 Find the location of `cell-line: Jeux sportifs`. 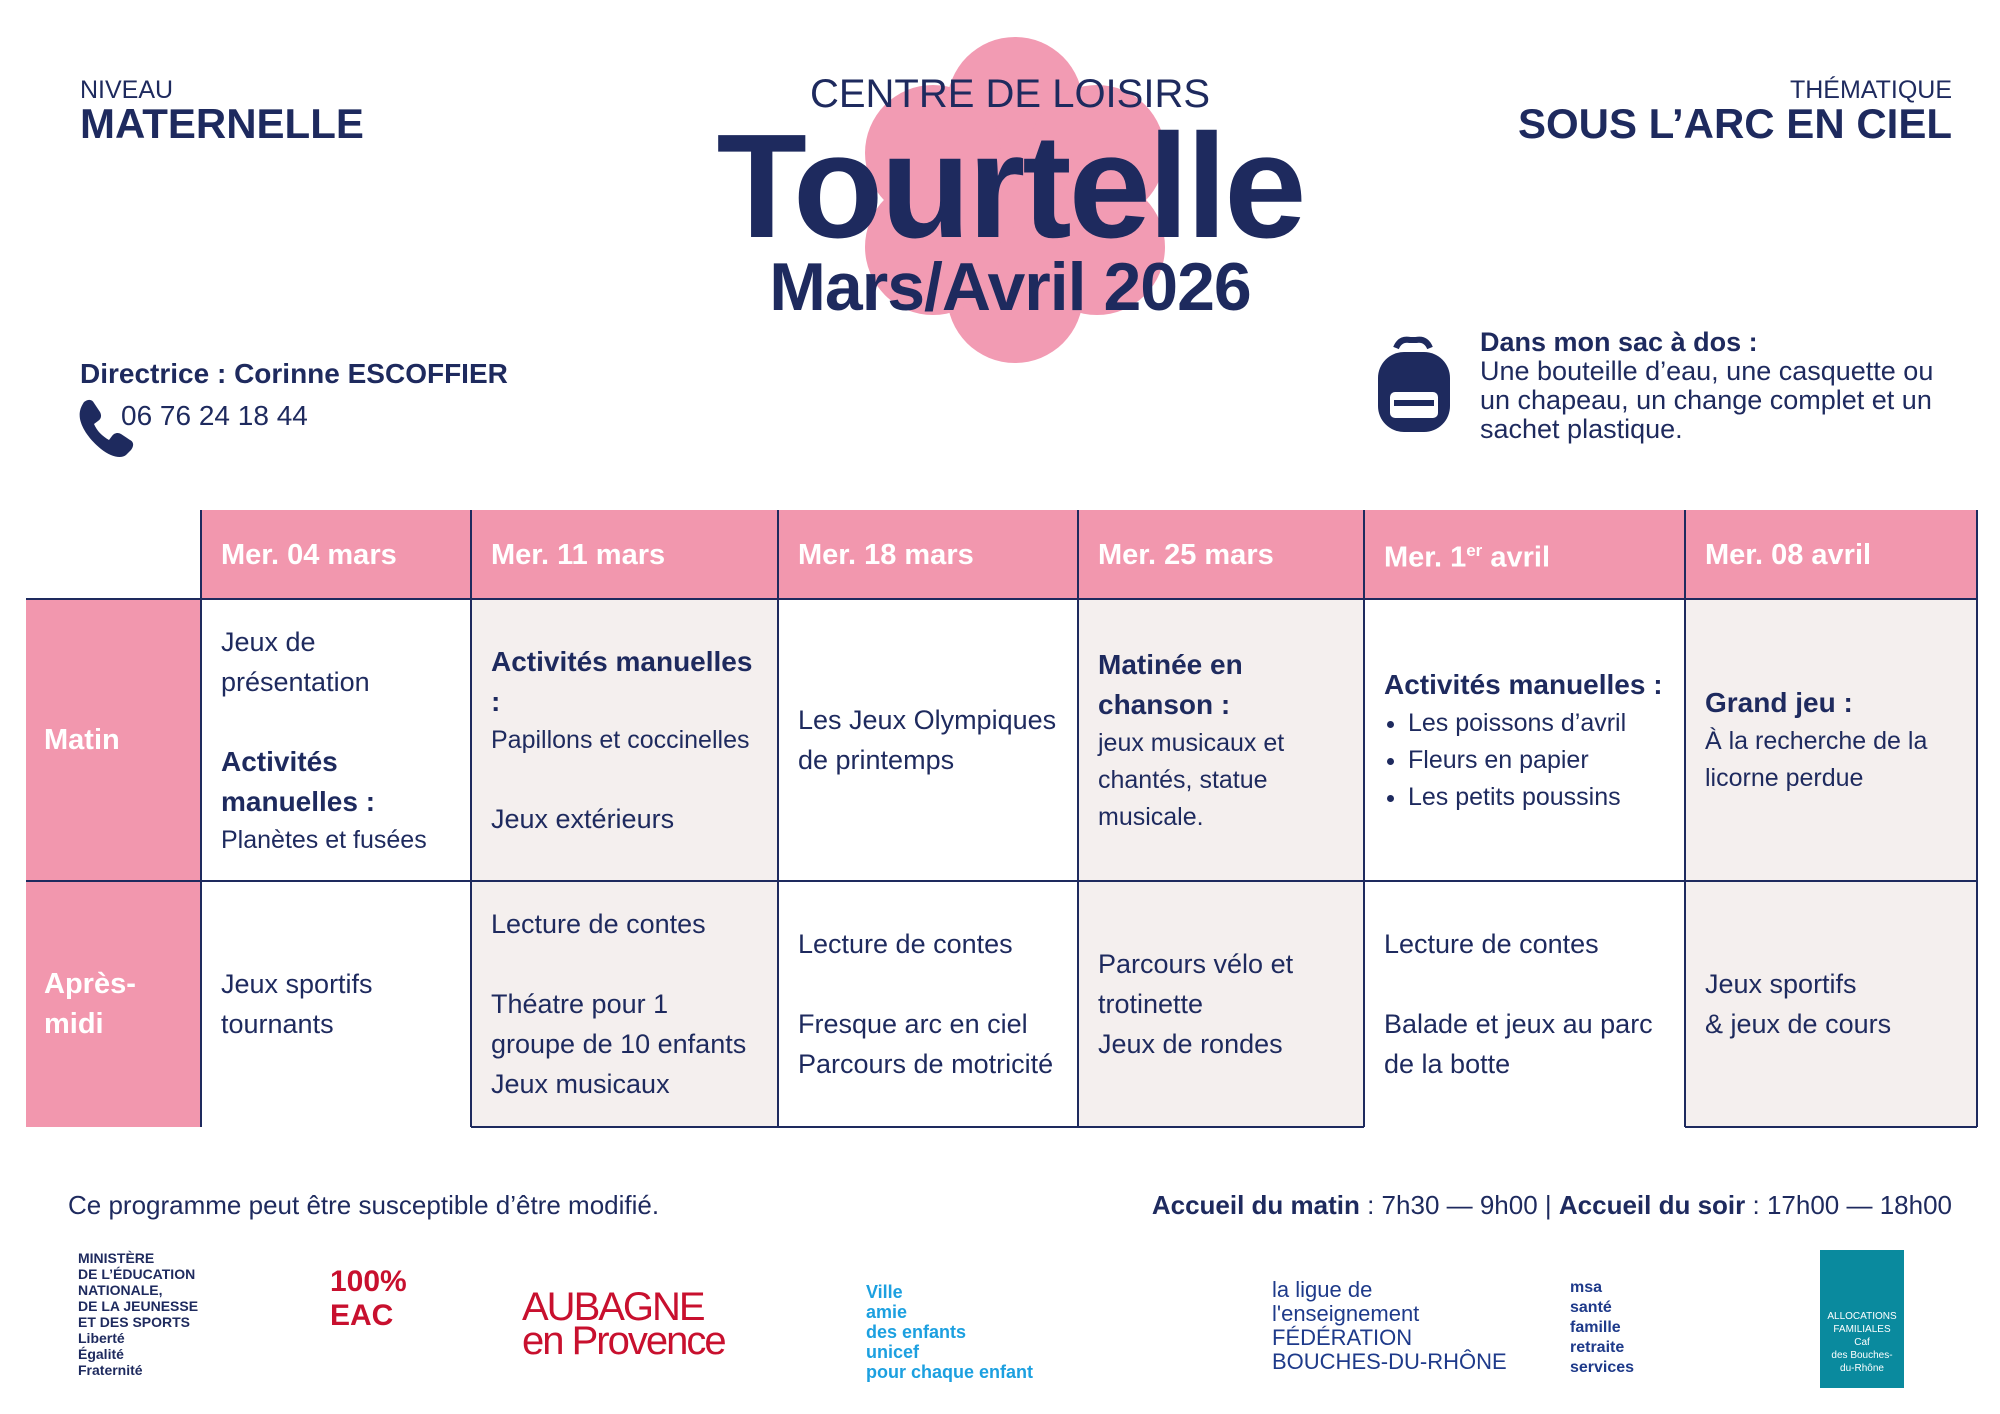

cell-line: Jeux sportifs is located at coordinates (1781, 984).